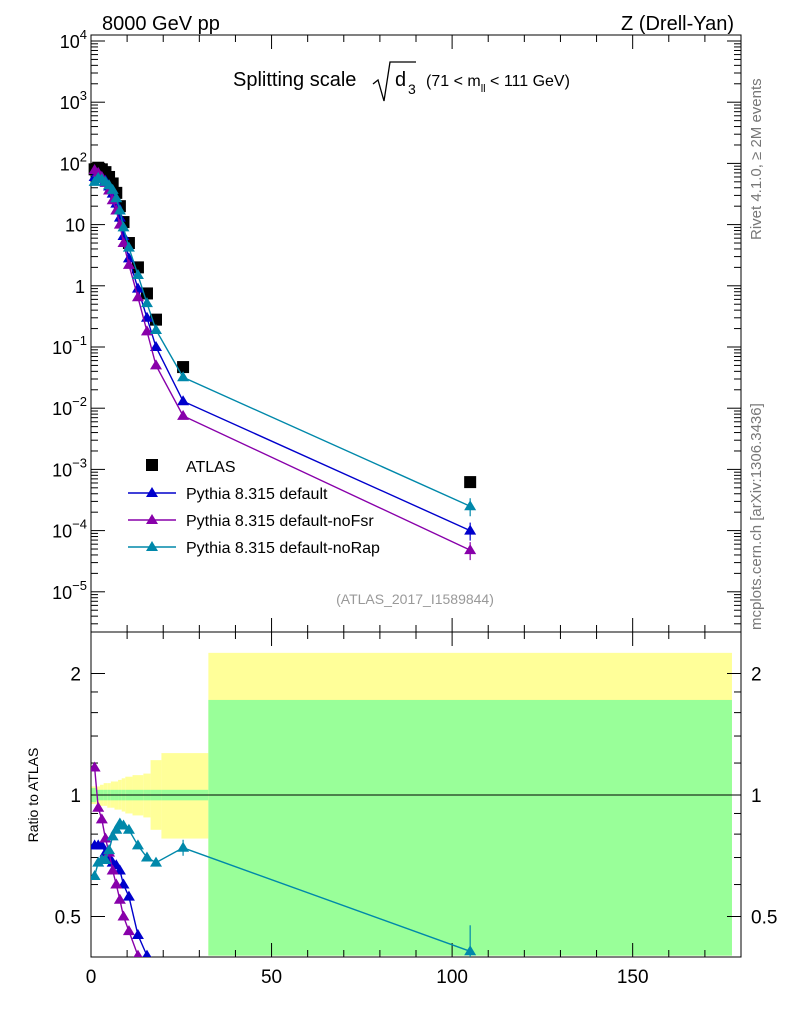 This screenshot has width=786, height=1024. I want to click on ratio-y-tick-label-right: 2, so click(756, 675).